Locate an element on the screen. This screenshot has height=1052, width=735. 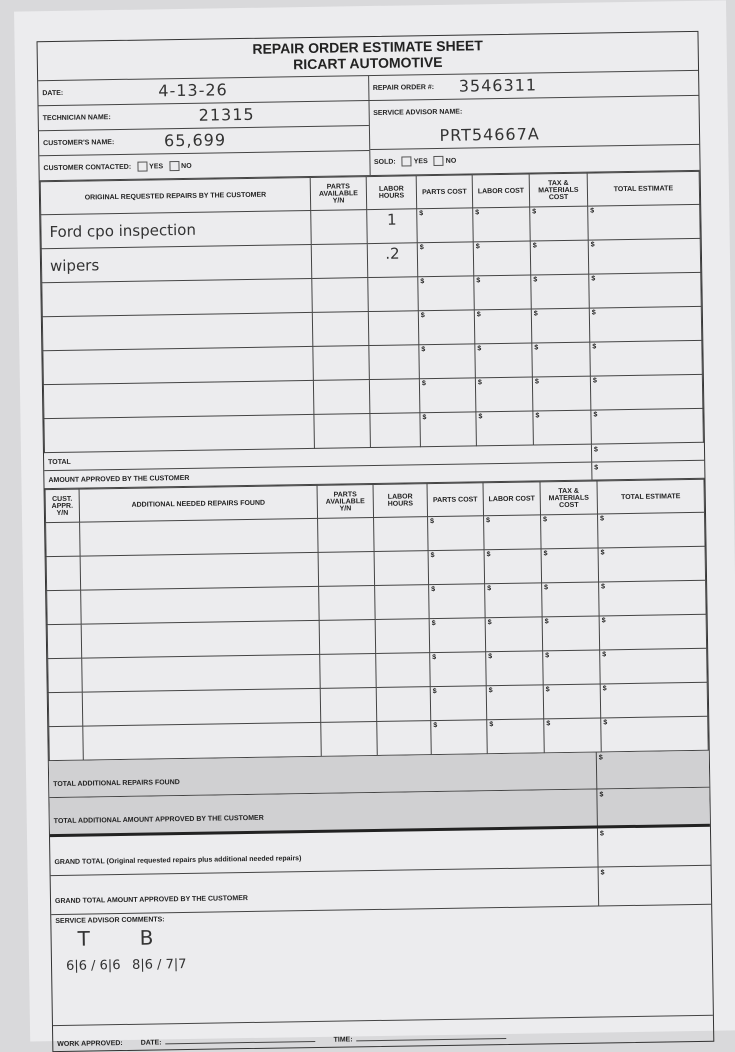
approval-date-field is located at coordinates (240, 1042).